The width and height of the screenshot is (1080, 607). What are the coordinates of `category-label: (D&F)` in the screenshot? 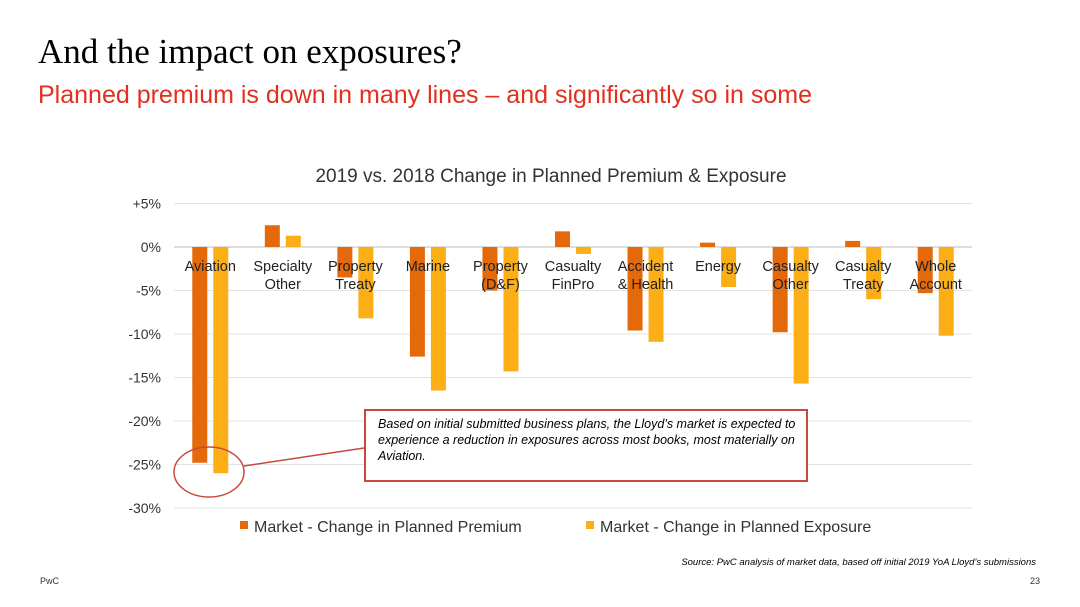 It's located at (500, 285).